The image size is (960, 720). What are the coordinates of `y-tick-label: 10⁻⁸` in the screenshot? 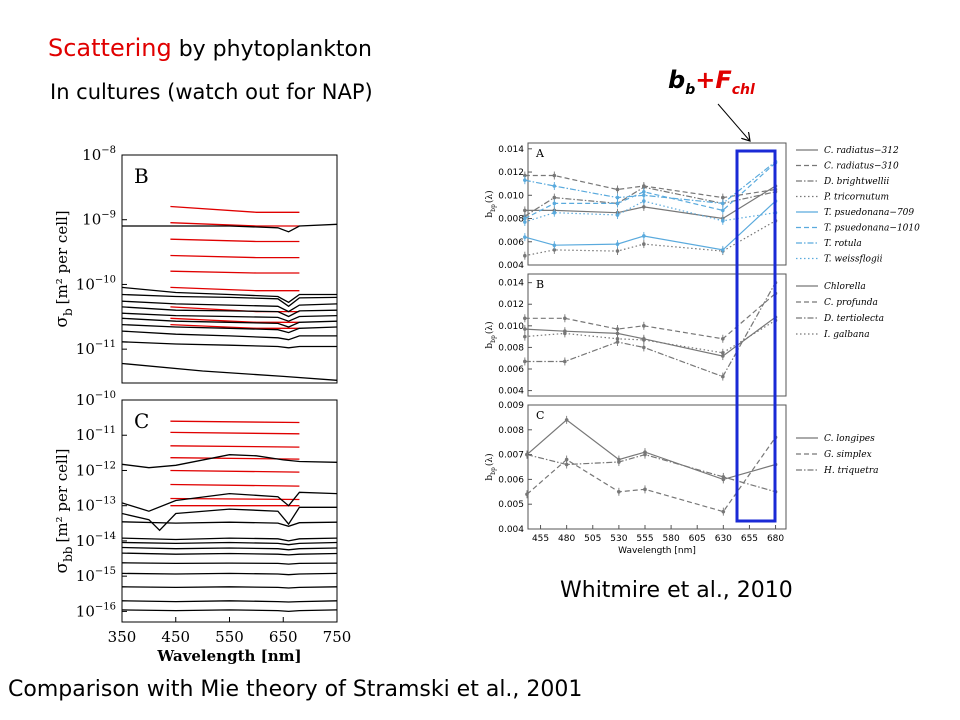 It's located at (99, 154).